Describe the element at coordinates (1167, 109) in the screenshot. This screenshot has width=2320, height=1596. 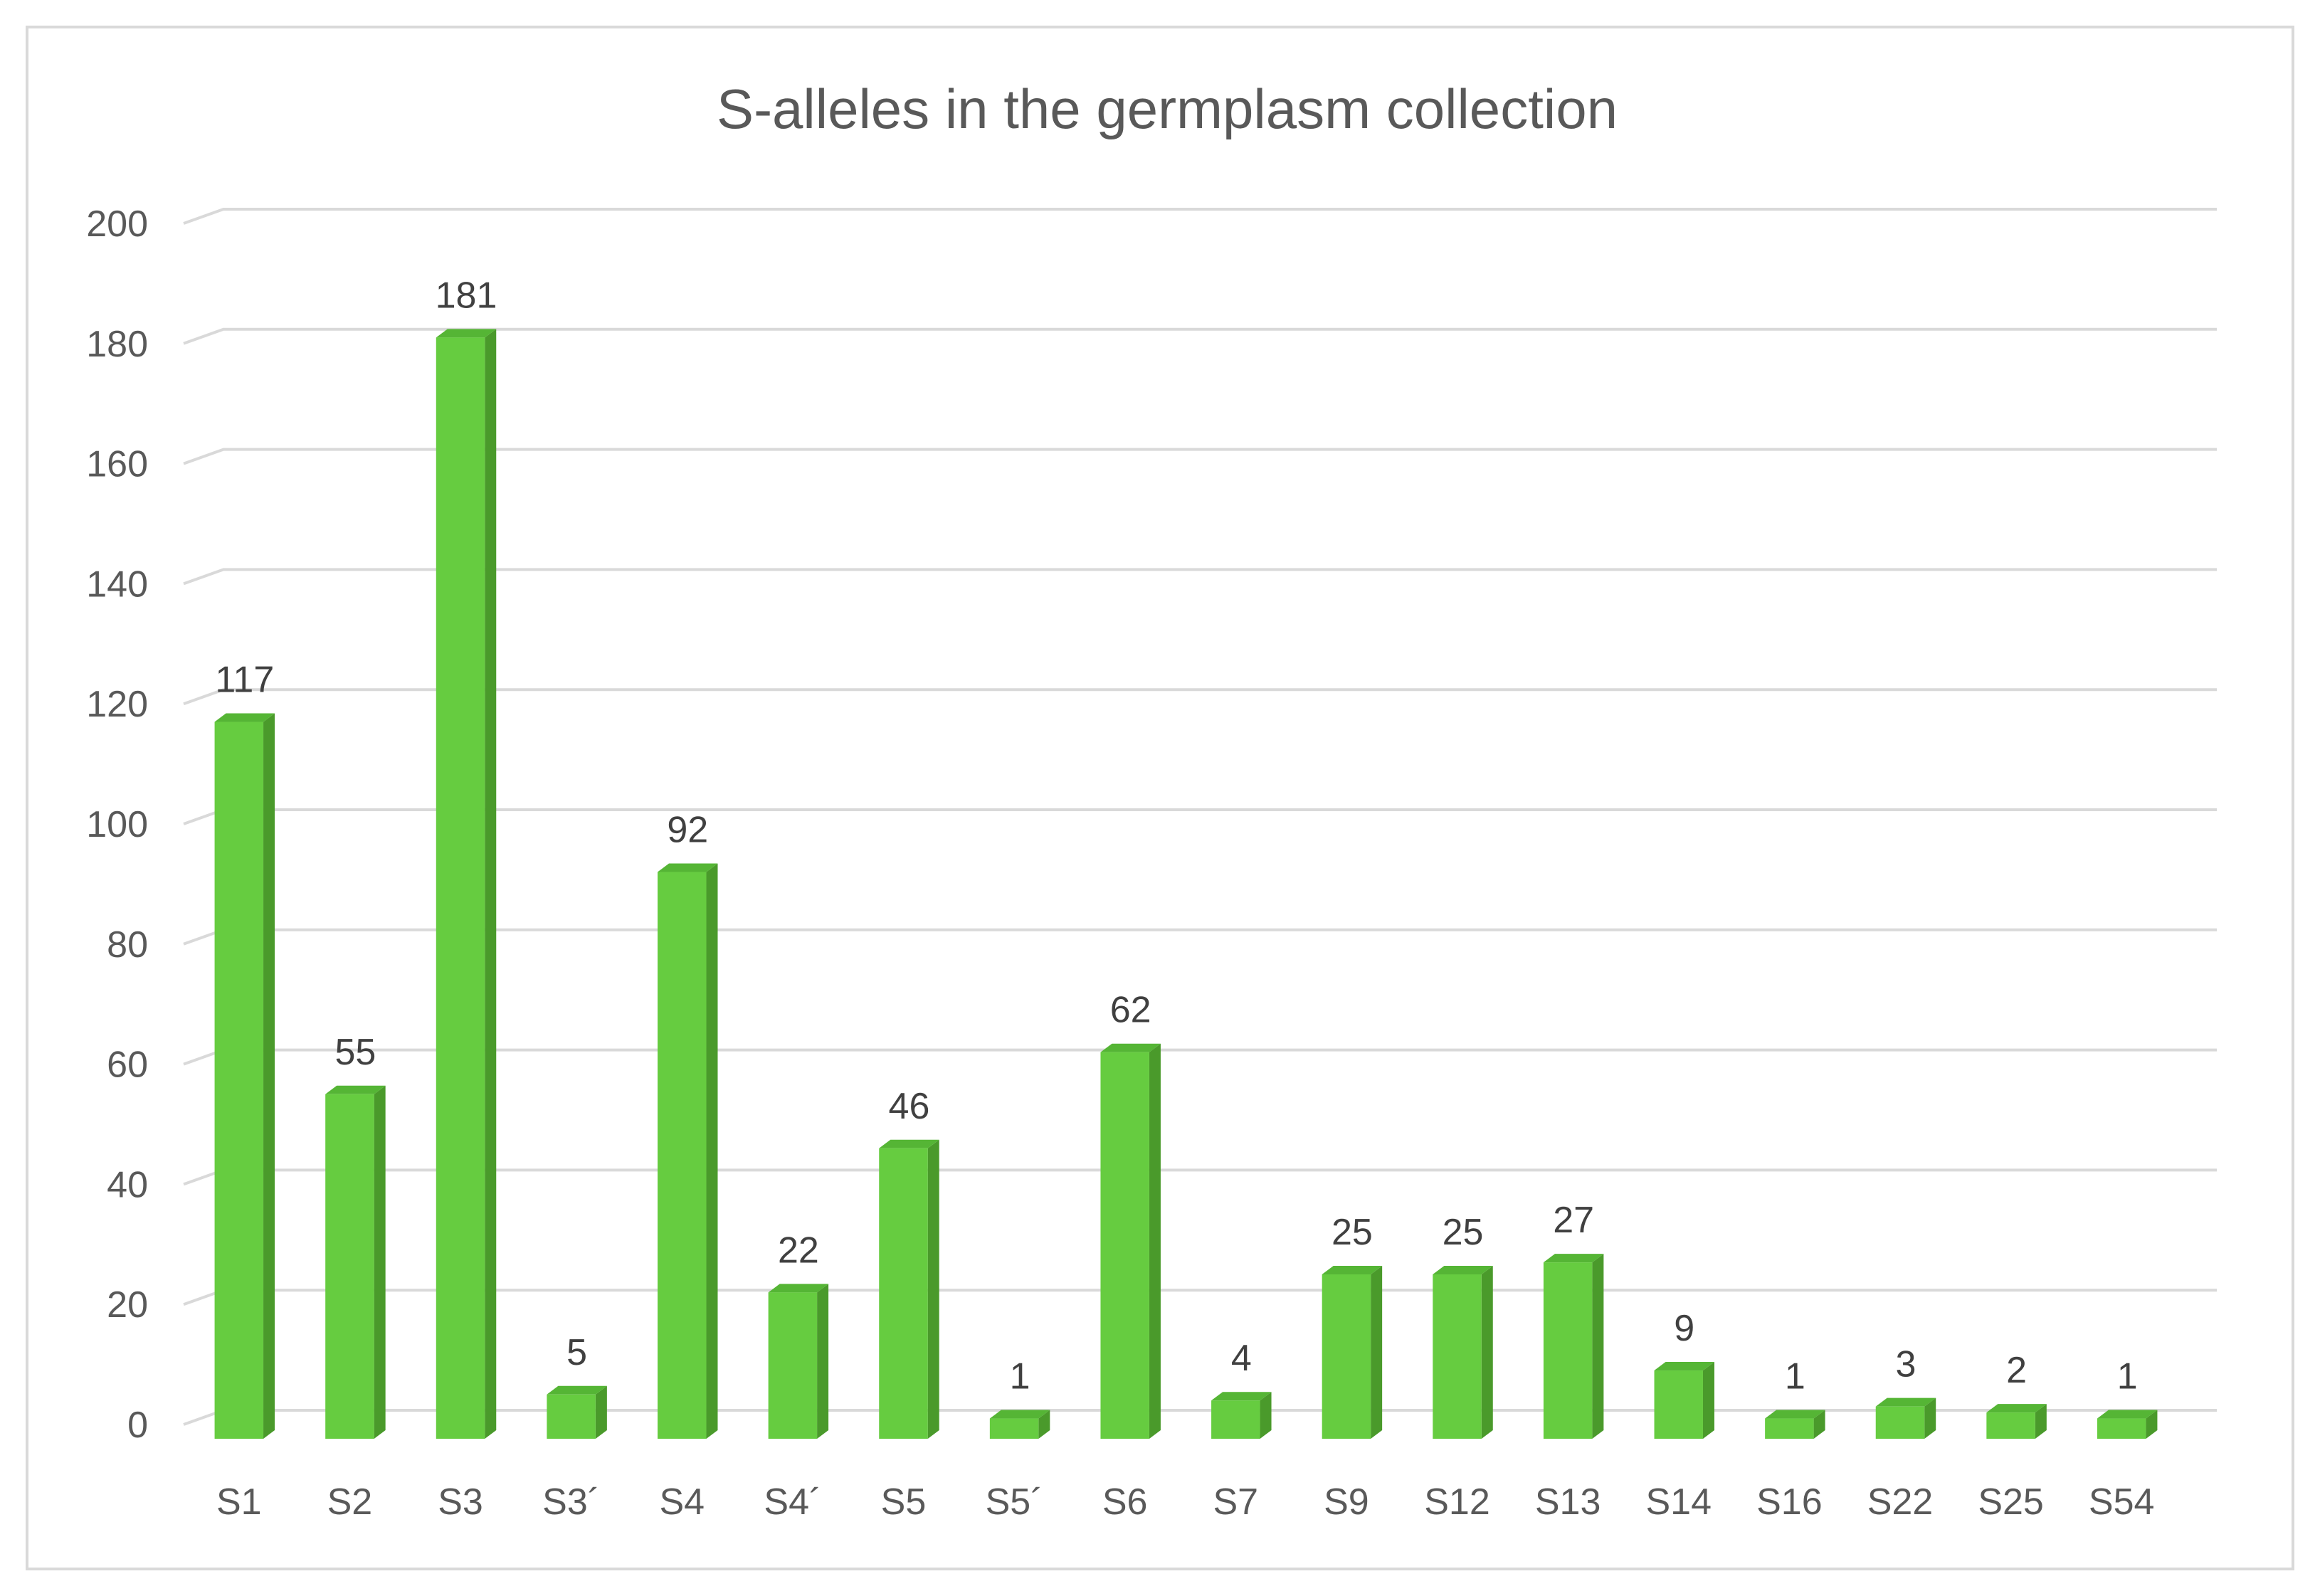
I see `chart-title: S-alleles in the germplasm collection` at that location.